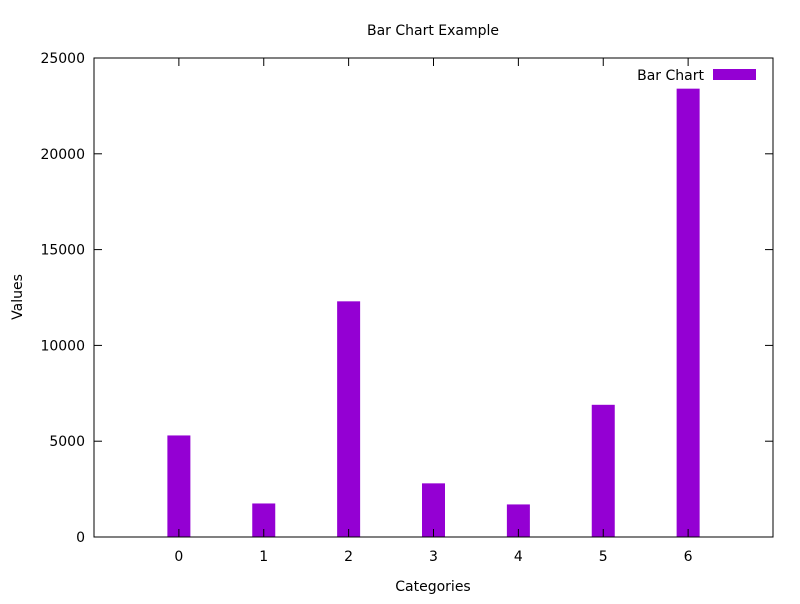 Image resolution: width=800 pixels, height=604 pixels. Describe the element at coordinates (67, 442) in the screenshot. I see `y-tick-label: 5000` at that location.